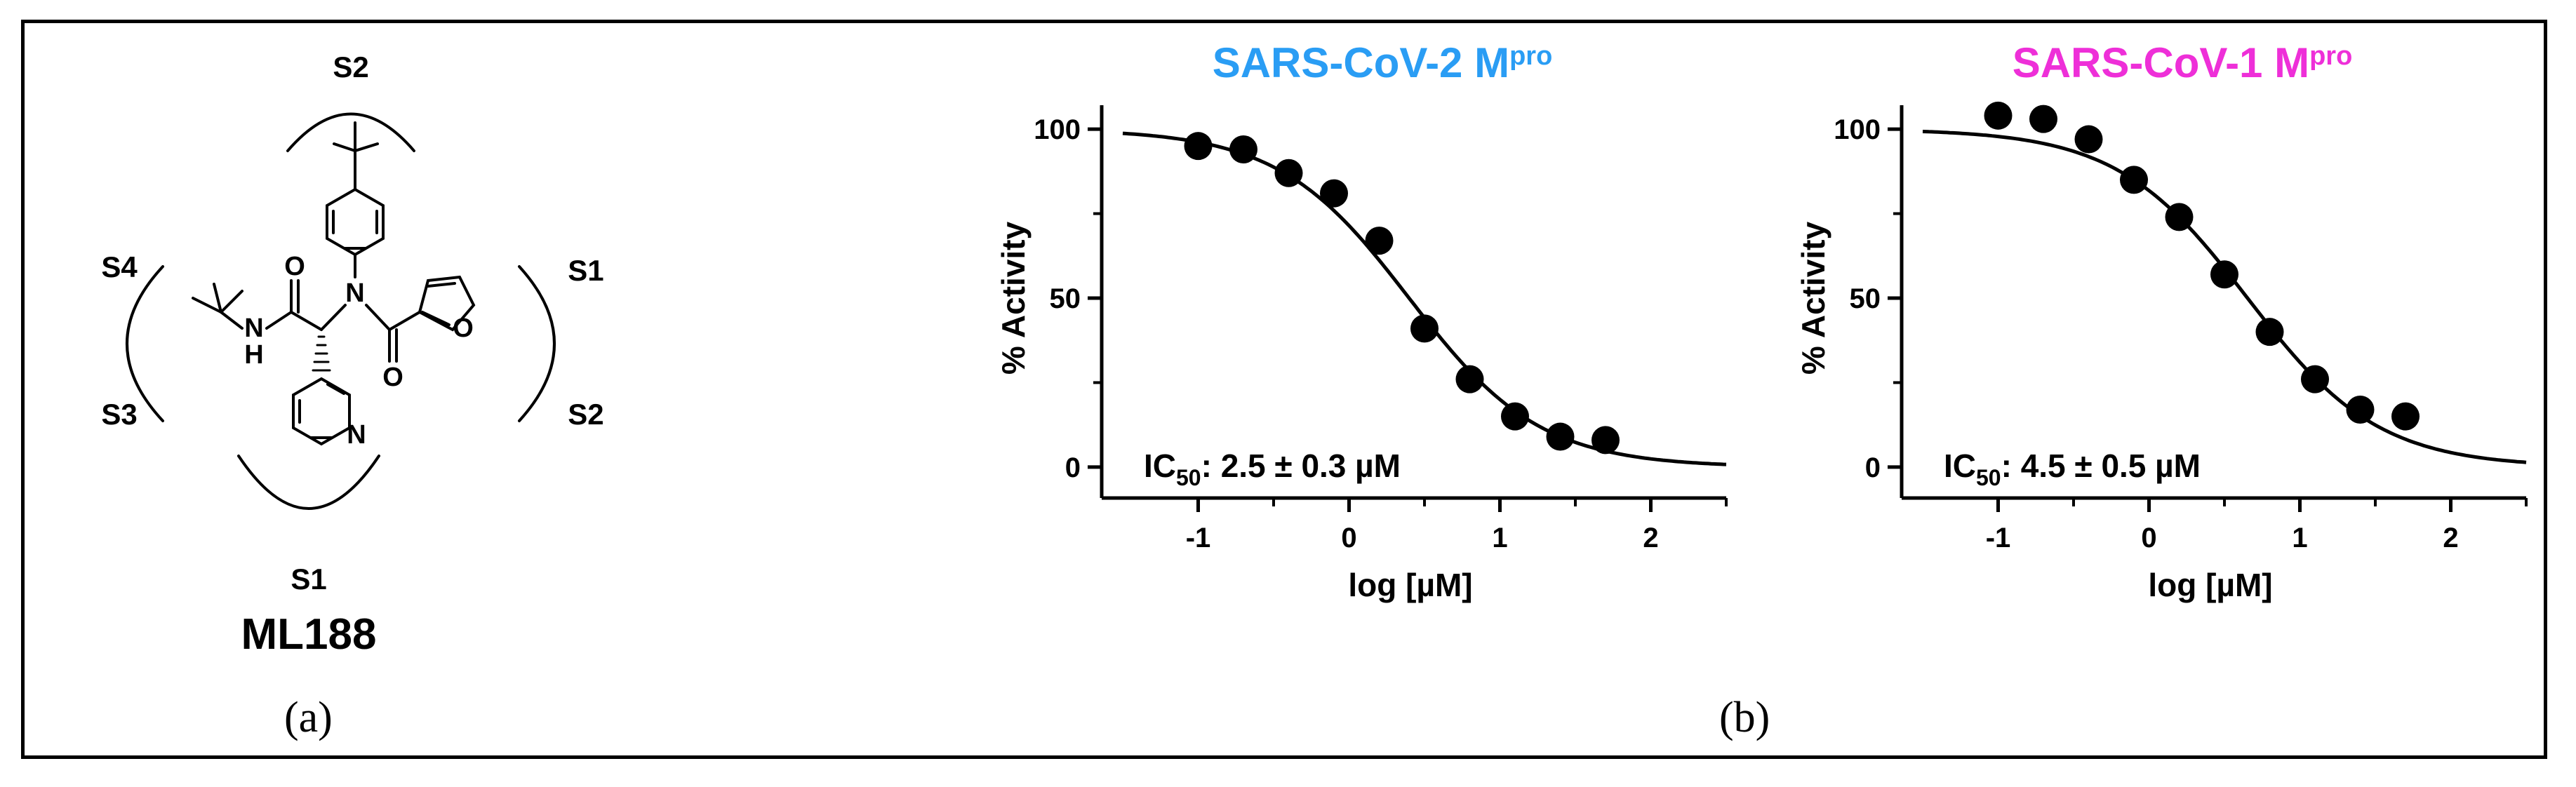  What do you see at coordinates (295, 266) in the screenshot?
I see `atom-o-amide: O` at bounding box center [295, 266].